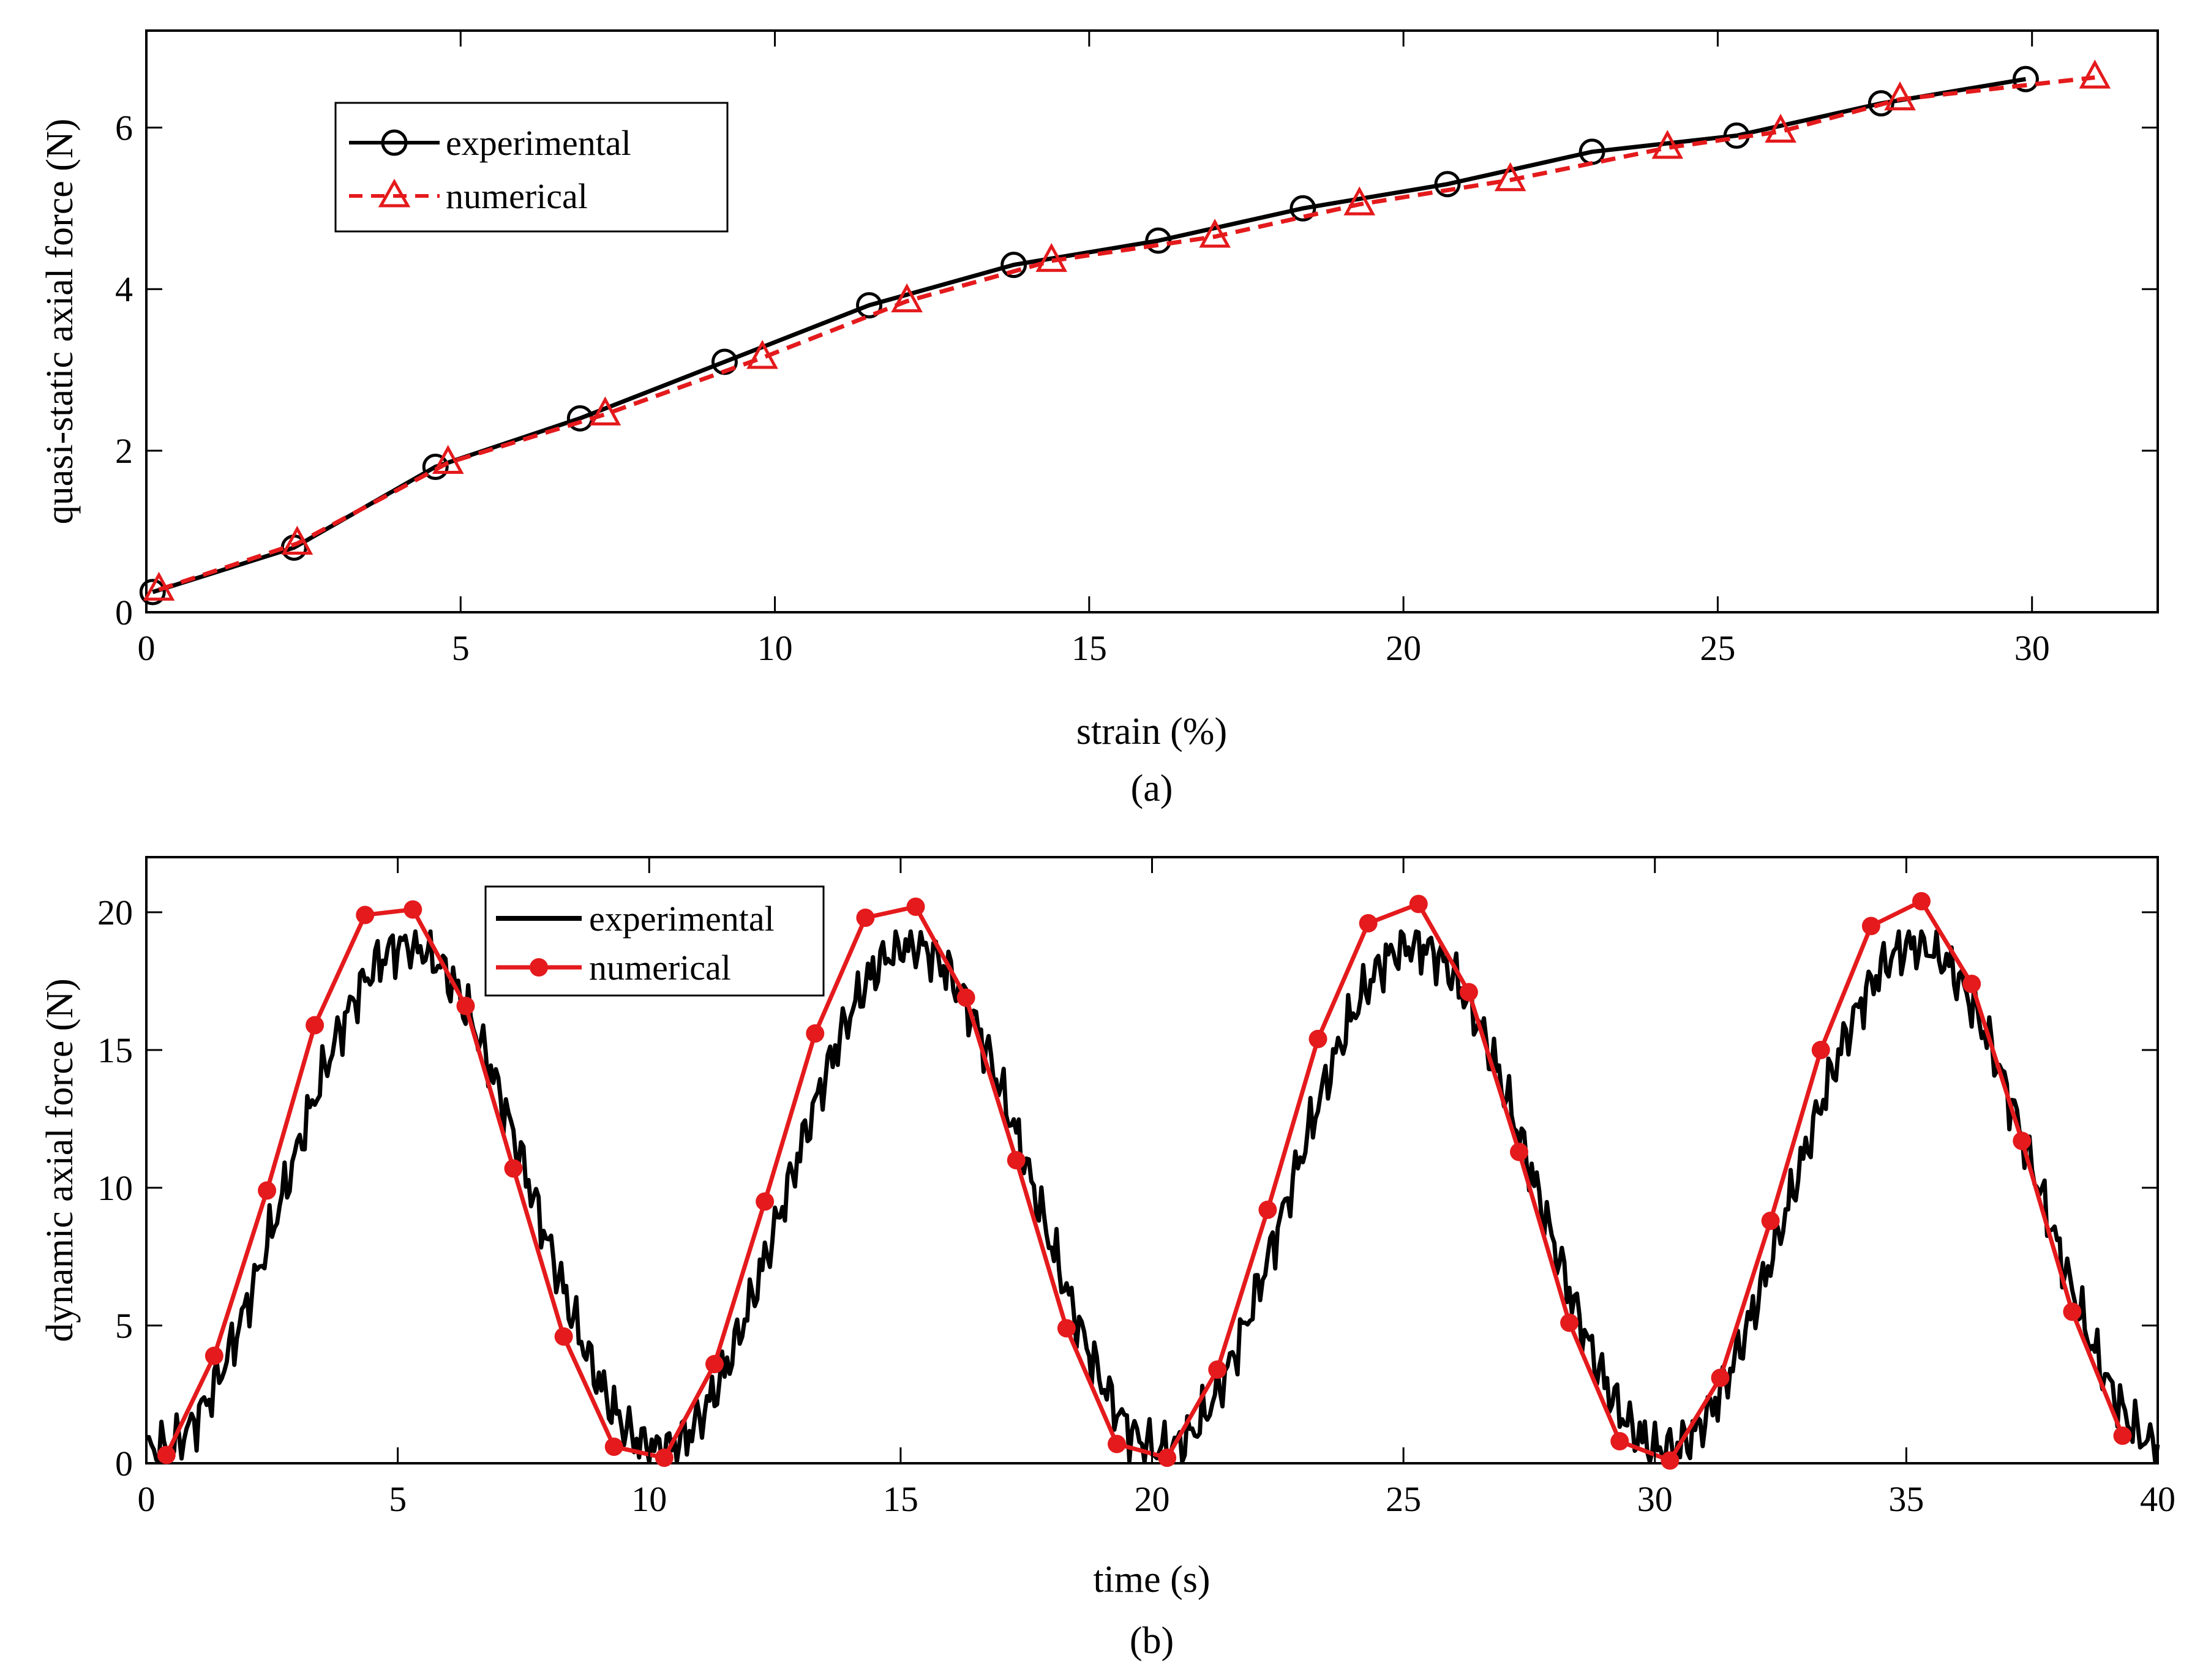 This screenshot has height=1680, width=2211. What do you see at coordinates (60, 322) in the screenshot?
I see `chart-a-y-axis-label: quasi-static axial force (N)` at bounding box center [60, 322].